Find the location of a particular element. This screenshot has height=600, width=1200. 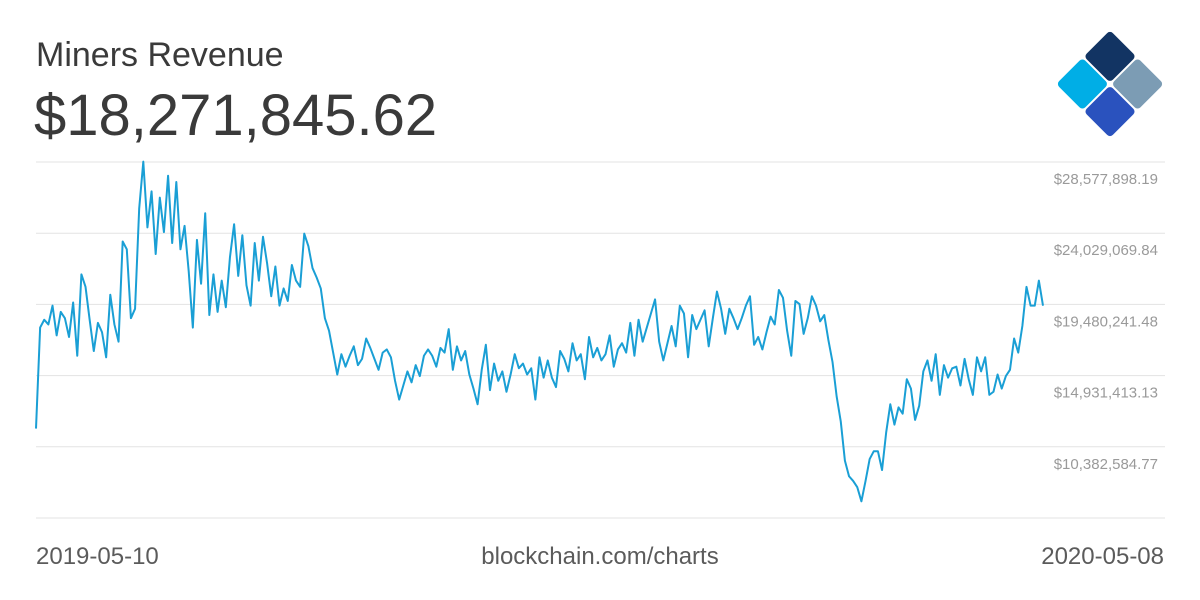

blockchain-logo is located at coordinates (1110, 84).